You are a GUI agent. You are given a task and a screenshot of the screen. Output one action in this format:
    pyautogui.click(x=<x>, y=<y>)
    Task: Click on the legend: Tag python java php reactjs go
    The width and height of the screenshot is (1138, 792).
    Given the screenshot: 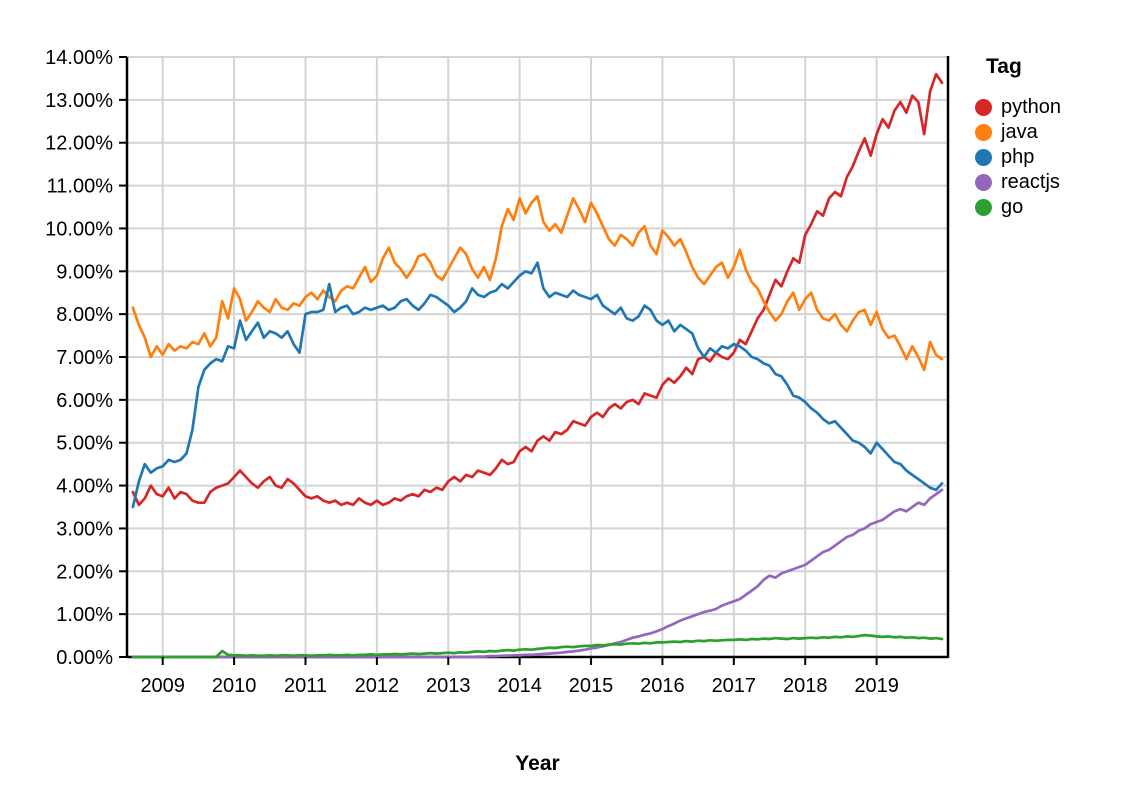 What is the action you would take?
    pyautogui.click(x=1018, y=137)
    